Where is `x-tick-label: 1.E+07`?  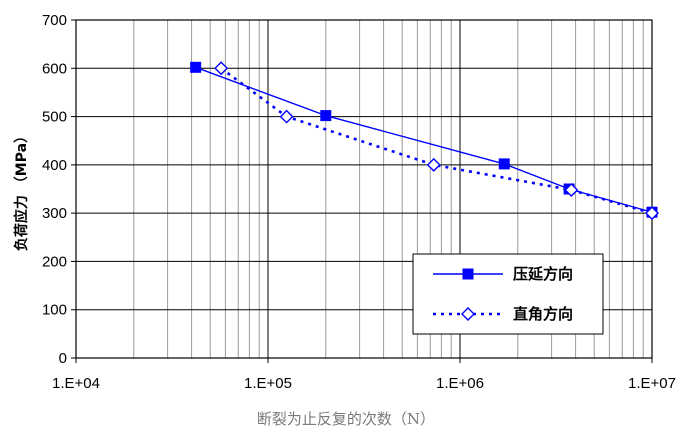
x-tick-label: 1.E+07 is located at coordinates (652, 383).